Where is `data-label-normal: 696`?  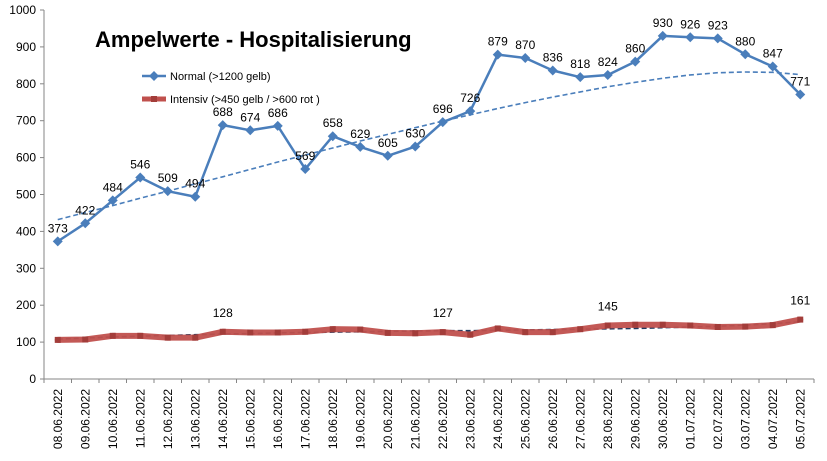
data-label-normal: 696 is located at coordinates (443, 109).